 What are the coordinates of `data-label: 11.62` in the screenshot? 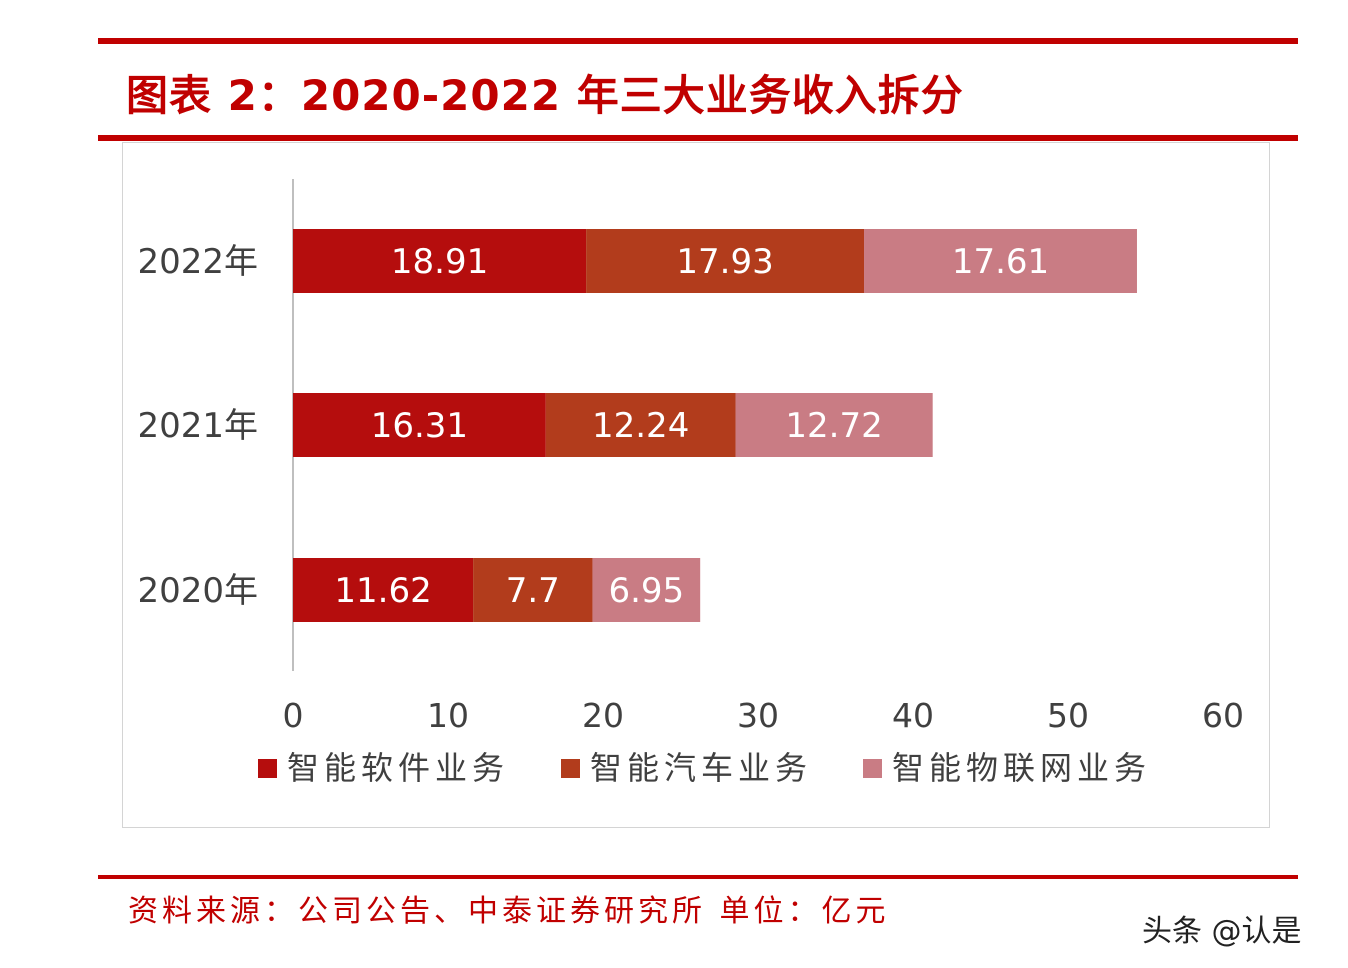 It's located at (382, 591).